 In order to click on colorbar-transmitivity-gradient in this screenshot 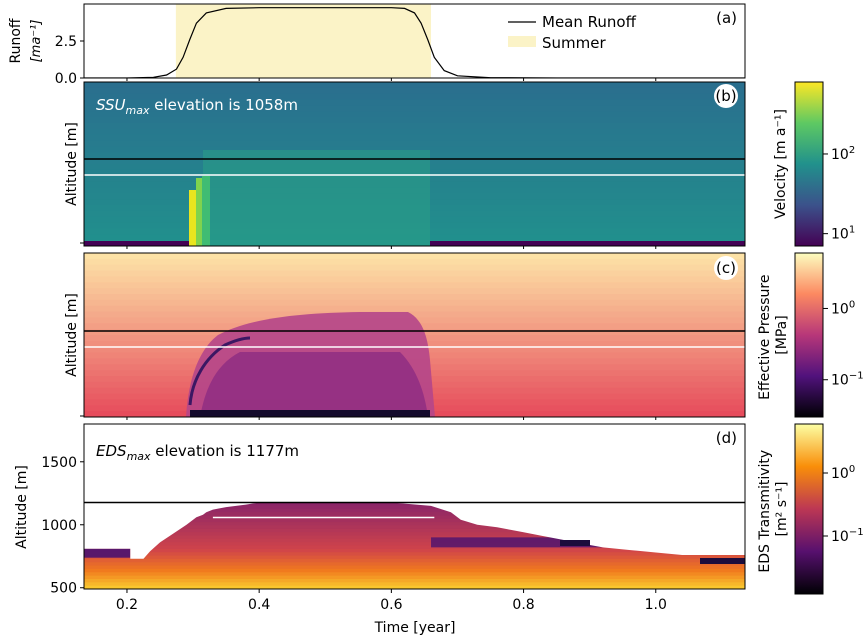, I will do `click(809, 509)`.